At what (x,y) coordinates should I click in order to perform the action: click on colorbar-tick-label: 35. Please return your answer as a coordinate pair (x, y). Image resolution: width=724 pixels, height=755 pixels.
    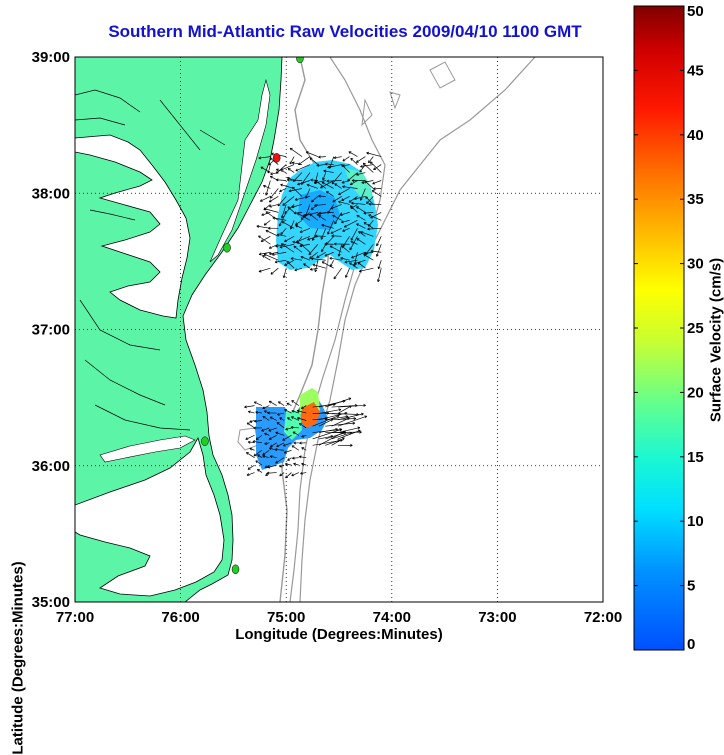
    Looking at the image, I should click on (695, 199).